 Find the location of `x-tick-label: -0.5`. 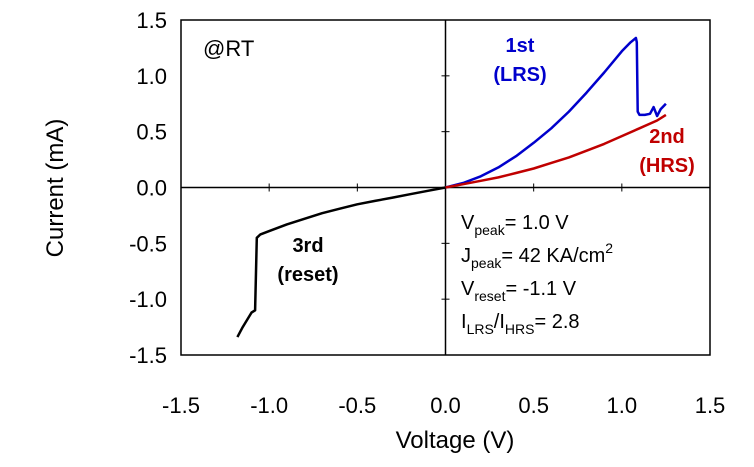

x-tick-label: -0.5 is located at coordinates (357, 405).